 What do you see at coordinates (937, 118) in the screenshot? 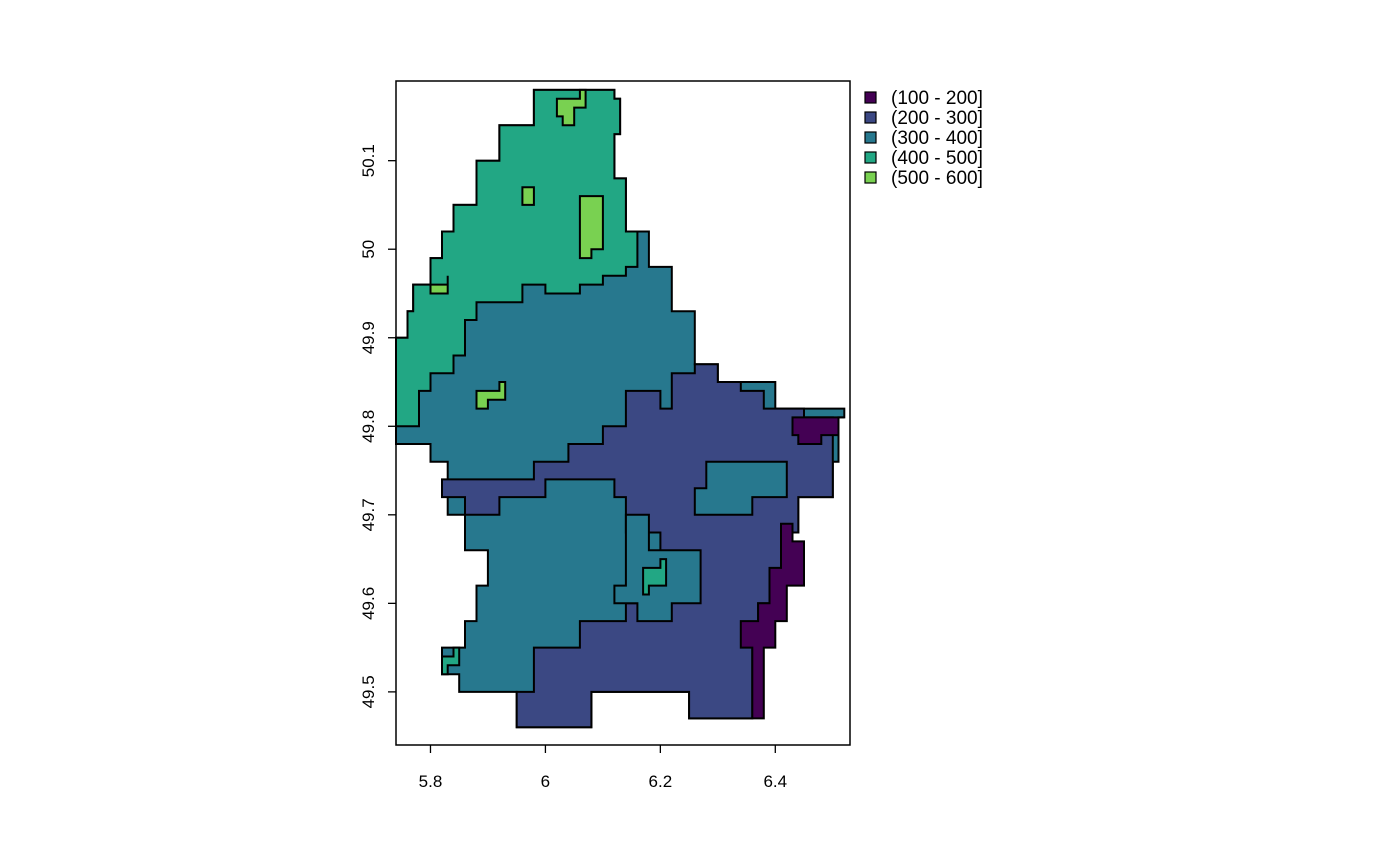
I see `legend-label: (200 - 300]` at bounding box center [937, 118].